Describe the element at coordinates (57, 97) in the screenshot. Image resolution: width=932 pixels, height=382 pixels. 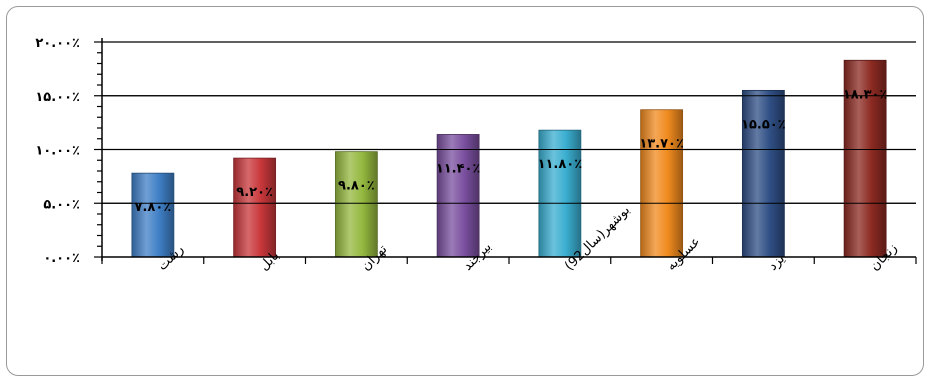
I see `y-tick-label: ۱۵.۰۰٪` at that location.